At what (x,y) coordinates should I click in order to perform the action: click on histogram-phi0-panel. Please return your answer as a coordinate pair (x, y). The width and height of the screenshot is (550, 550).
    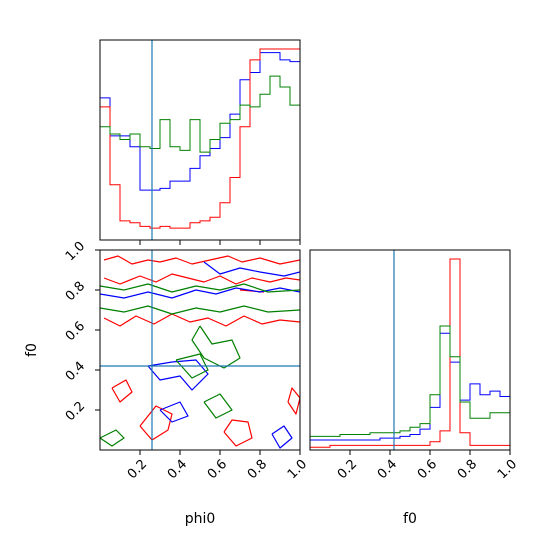
    Looking at the image, I should click on (200, 142).